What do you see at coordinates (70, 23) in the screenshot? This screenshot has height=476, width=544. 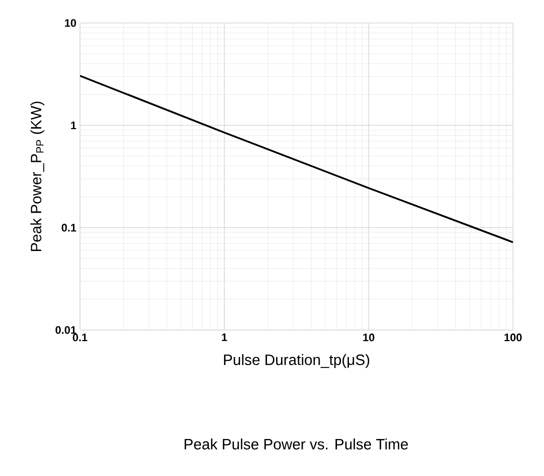 I see `y-tick-label: 10` at bounding box center [70, 23].